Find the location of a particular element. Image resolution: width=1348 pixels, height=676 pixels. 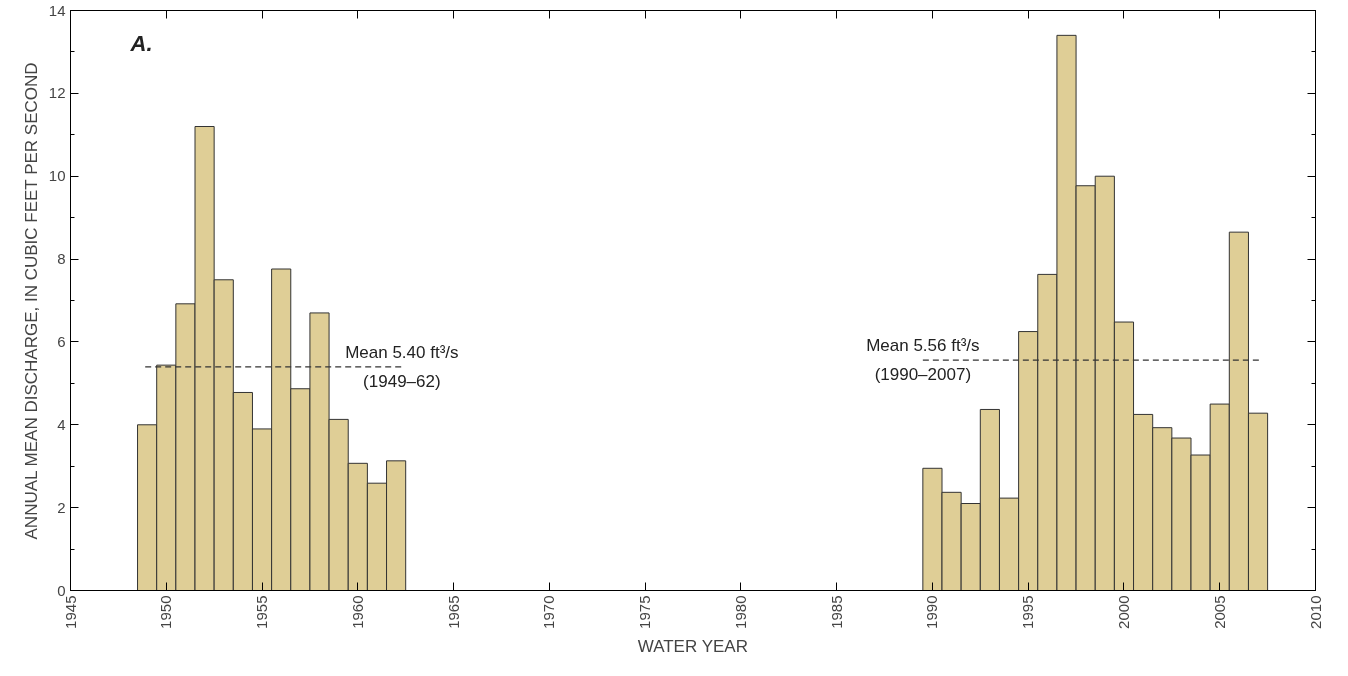

annotation: A. is located at coordinates (141, 43).